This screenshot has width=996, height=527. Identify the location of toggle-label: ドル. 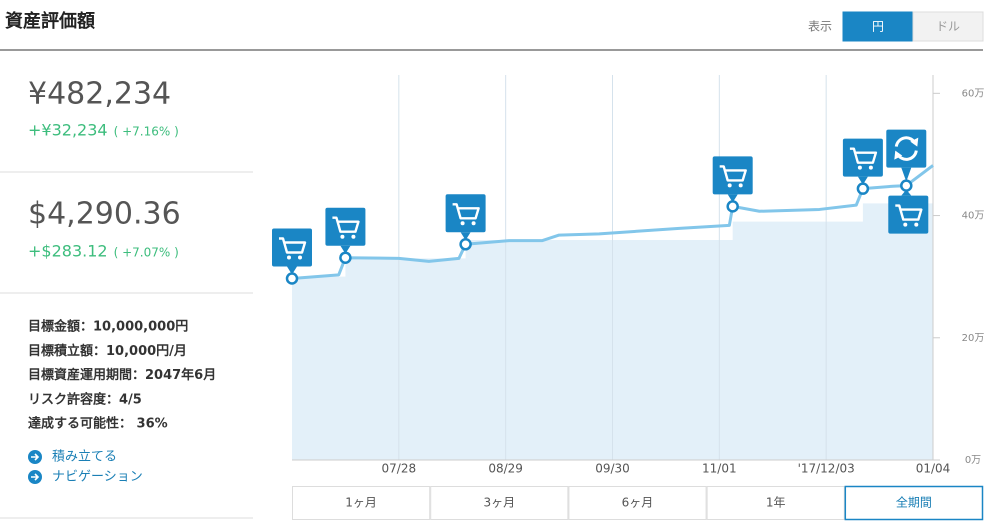
(948, 27).